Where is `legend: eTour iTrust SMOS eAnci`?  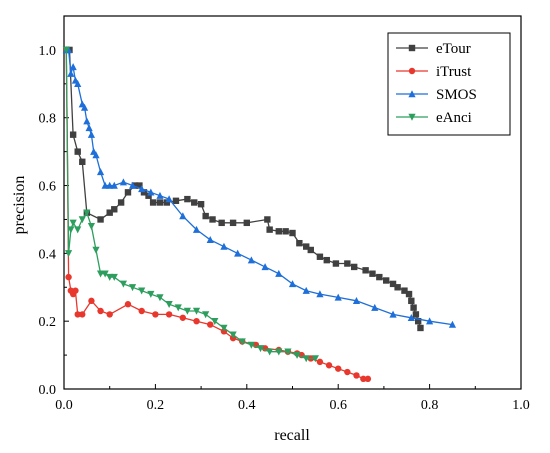
legend: eTour iTrust SMOS eAnci is located at coordinates (449, 84).